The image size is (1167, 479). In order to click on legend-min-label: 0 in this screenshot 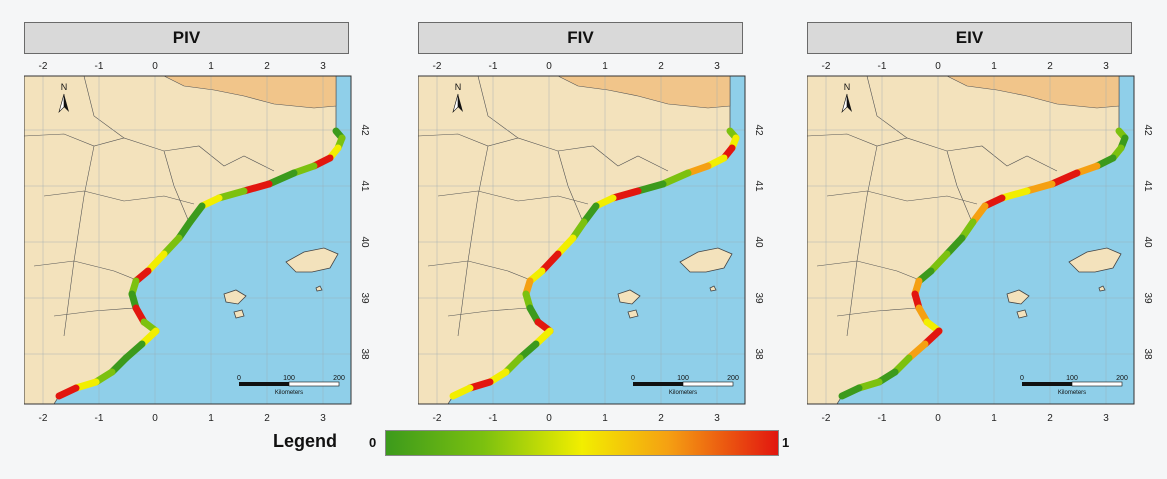, I will do `click(373, 442)`.